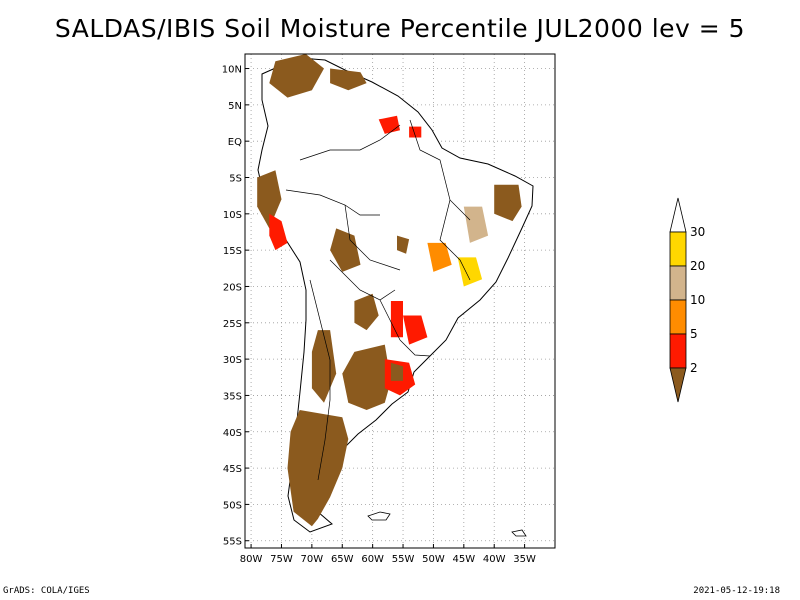  What do you see at coordinates (235, 106) in the screenshot?
I see `lat-tick-label: 5N` at bounding box center [235, 106].